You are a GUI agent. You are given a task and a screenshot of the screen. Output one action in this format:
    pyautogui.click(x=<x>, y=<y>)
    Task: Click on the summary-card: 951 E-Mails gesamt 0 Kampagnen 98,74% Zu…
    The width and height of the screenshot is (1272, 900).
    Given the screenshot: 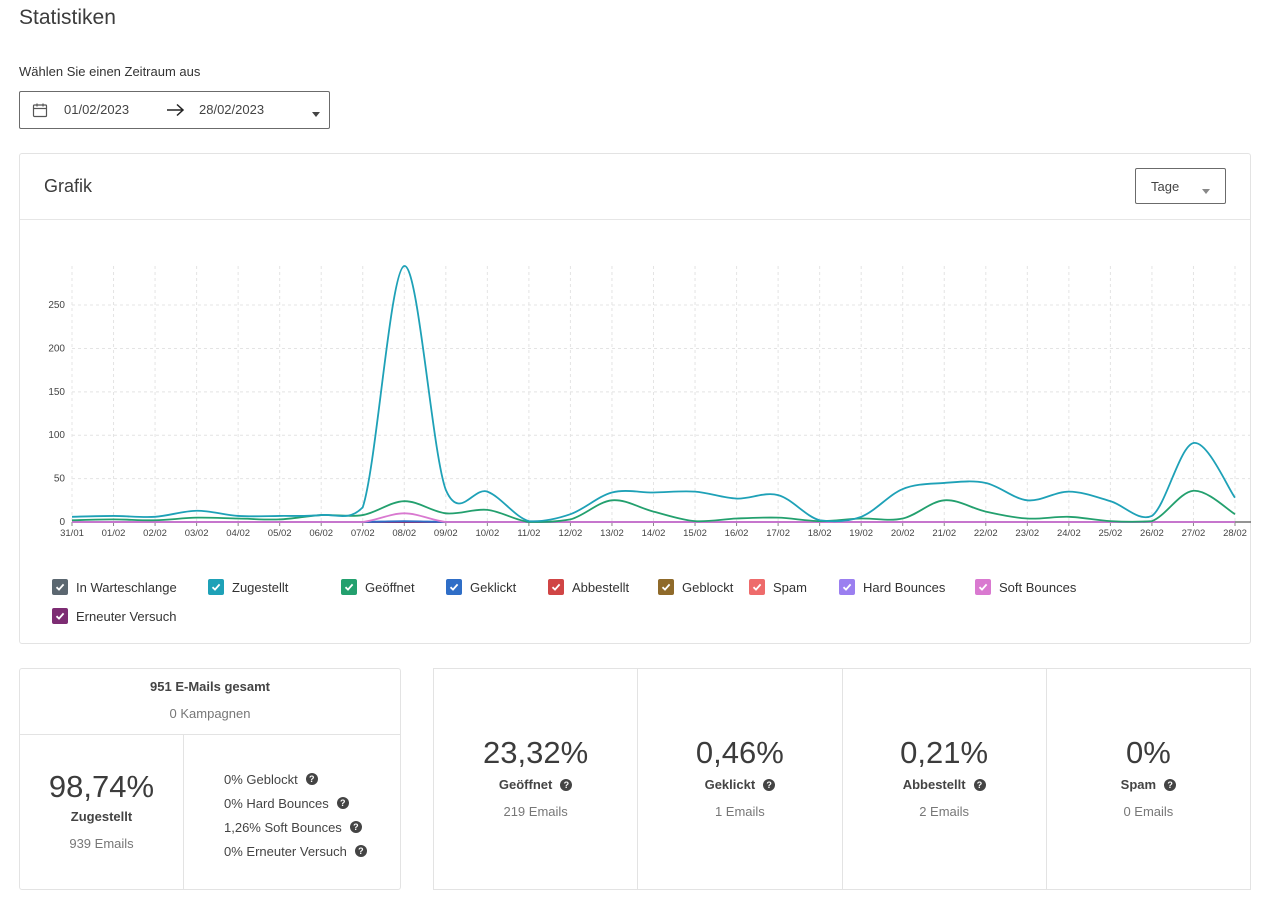 What is the action you would take?
    pyautogui.click(x=210, y=779)
    